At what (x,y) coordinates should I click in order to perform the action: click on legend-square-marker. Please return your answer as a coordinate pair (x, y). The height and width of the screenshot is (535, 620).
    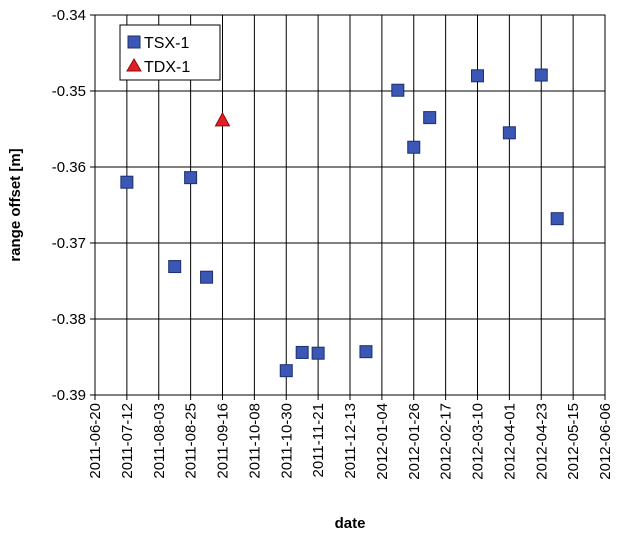
    Looking at the image, I should click on (134, 42).